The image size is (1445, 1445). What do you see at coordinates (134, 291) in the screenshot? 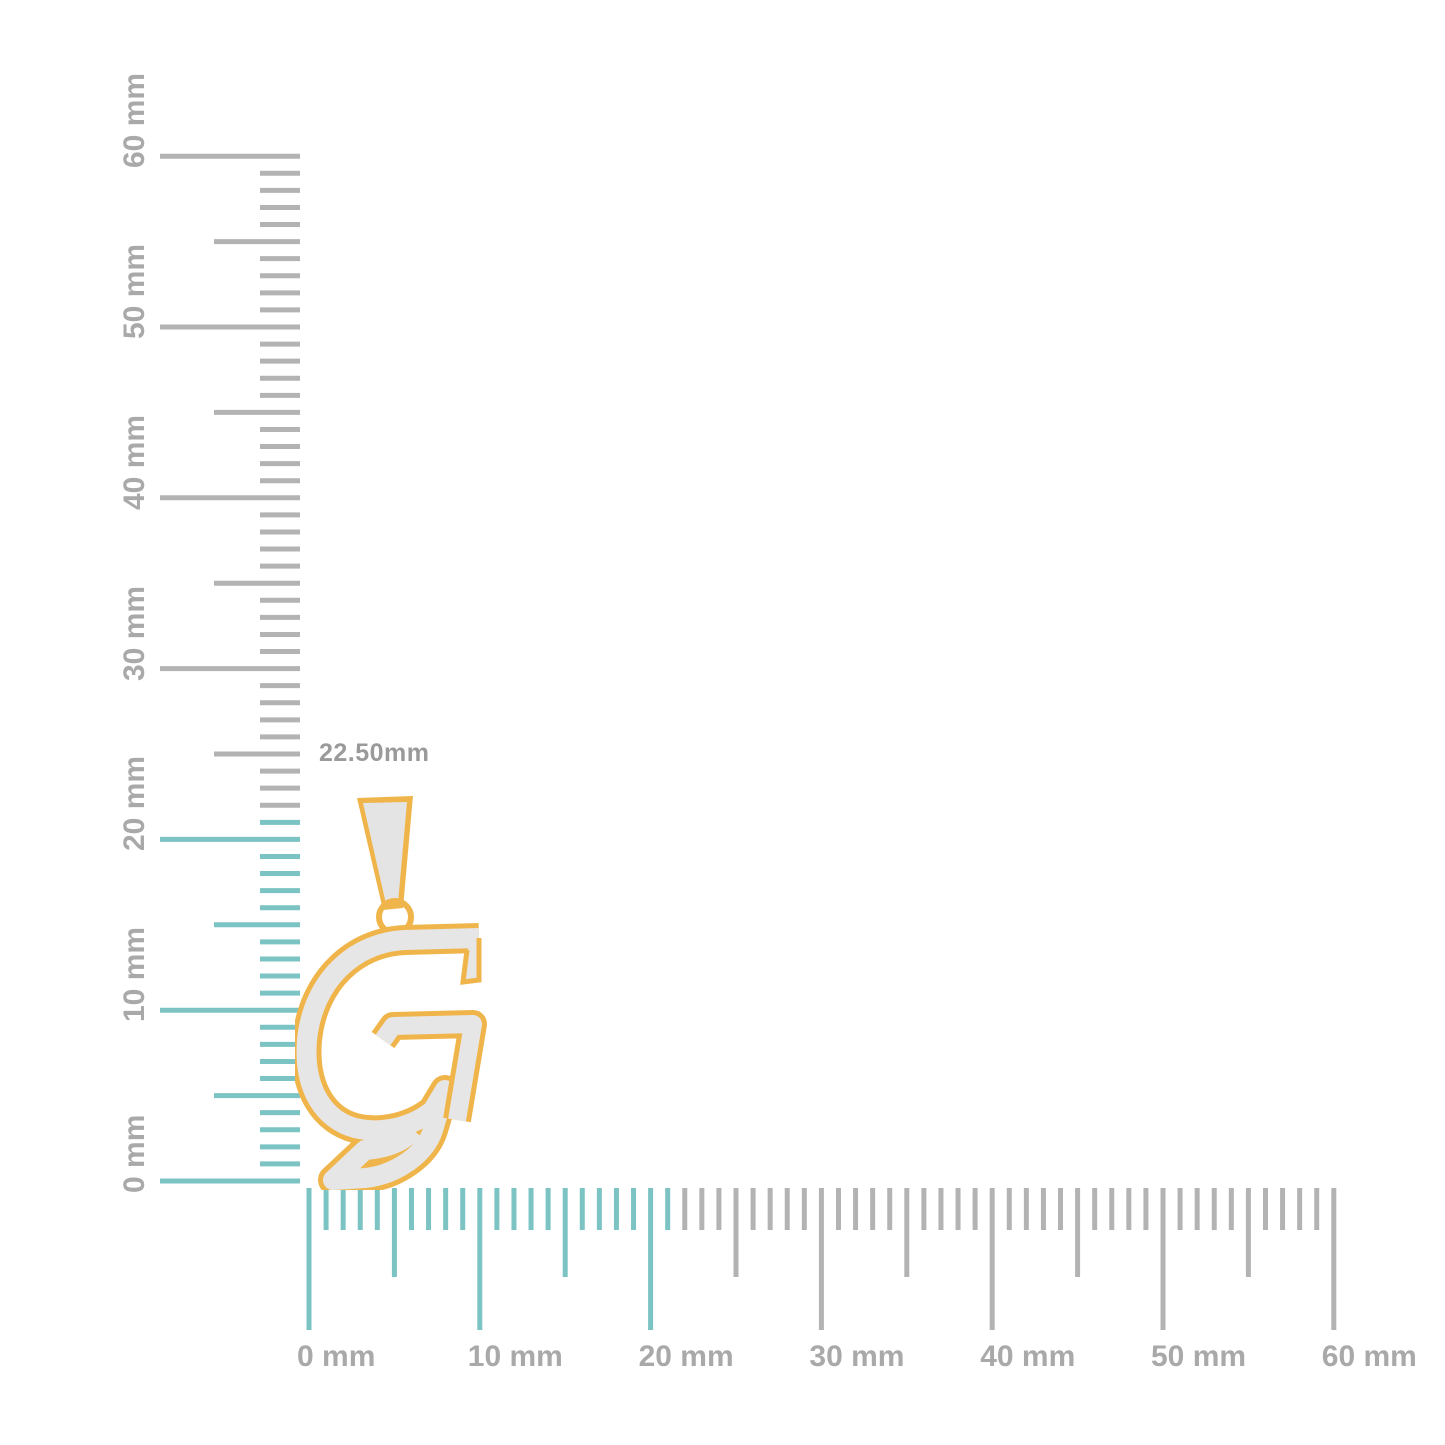
I see `vertical-ruler-label: 50 mm` at bounding box center [134, 291].